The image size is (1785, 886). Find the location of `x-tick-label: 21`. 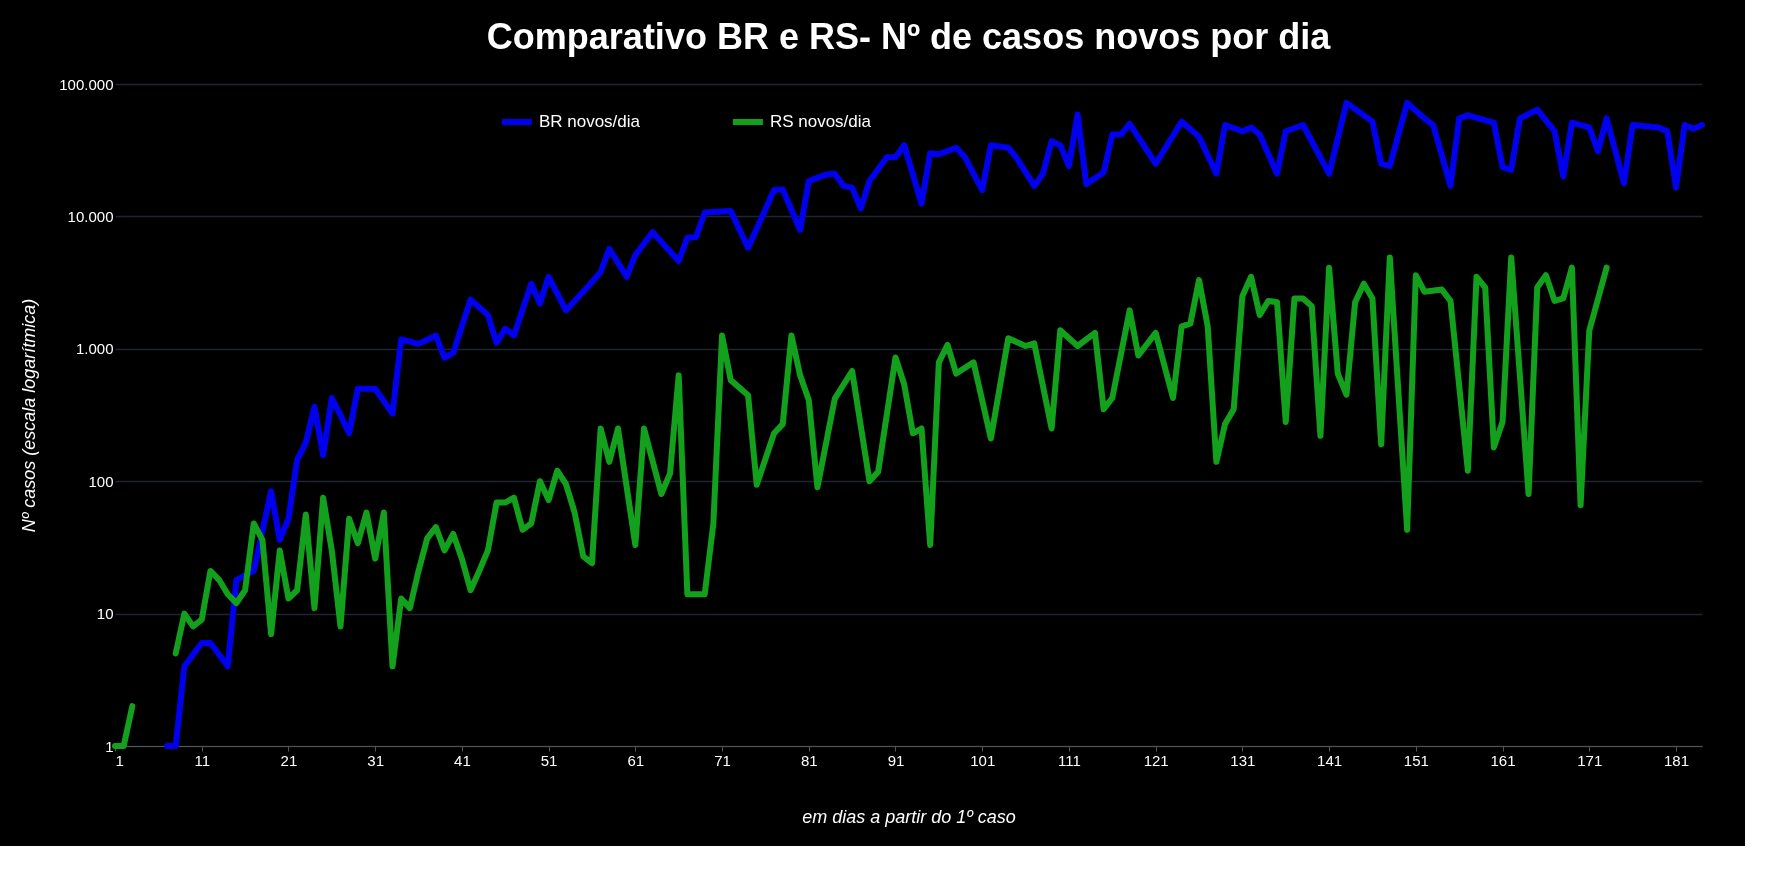

x-tick-label: 21 is located at coordinates (289, 760).